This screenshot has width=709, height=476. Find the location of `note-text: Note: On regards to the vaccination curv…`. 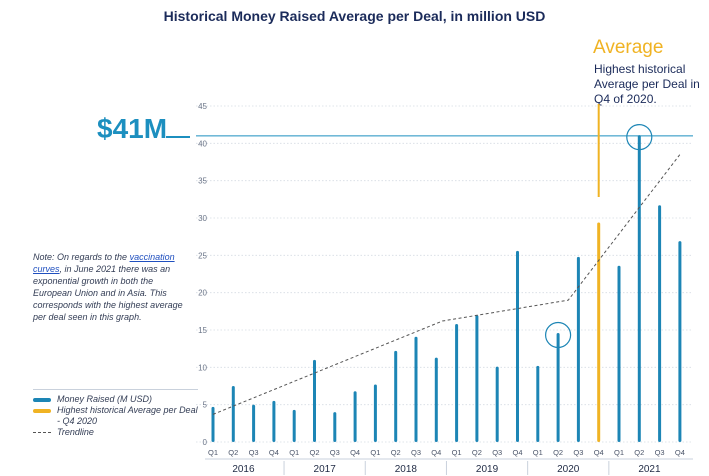

note-text: Note: On regards to the vaccination curv… is located at coordinates (108, 287).